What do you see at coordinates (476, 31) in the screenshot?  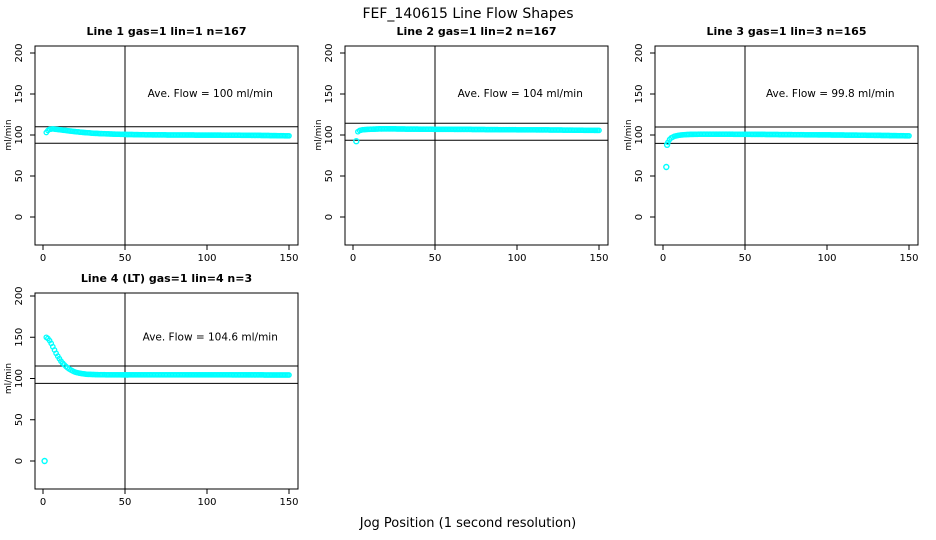 I see `subplot-title: Line 2 gas=1 lin=2 n=167` at bounding box center [476, 31].